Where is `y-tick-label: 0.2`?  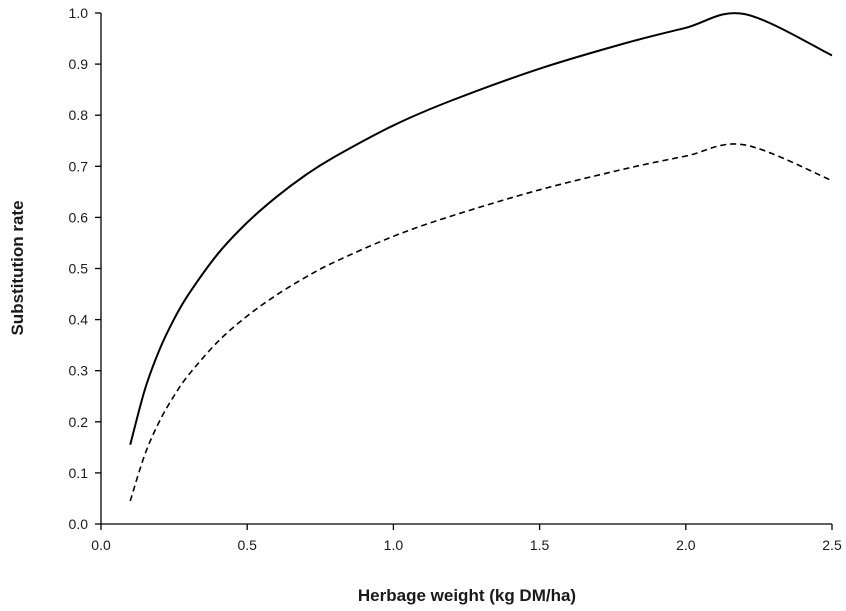 y-tick-label: 0.2 is located at coordinates (79, 422).